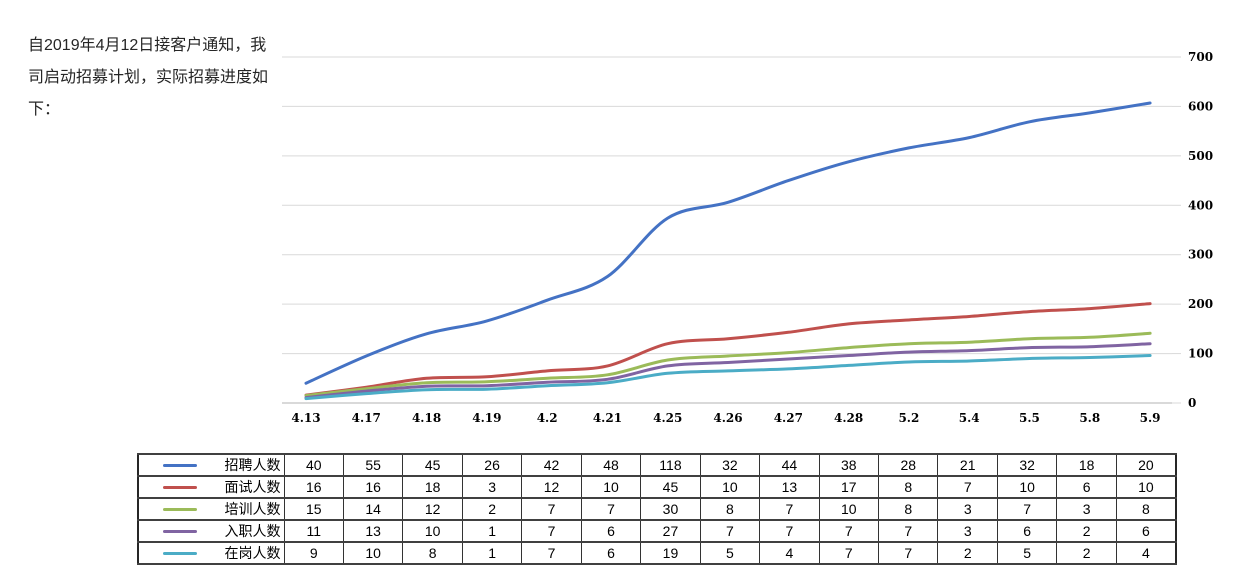 The image size is (1240, 575). Describe the element at coordinates (211, 509) in the screenshot. I see `legend-cell: 培训人数` at that location.